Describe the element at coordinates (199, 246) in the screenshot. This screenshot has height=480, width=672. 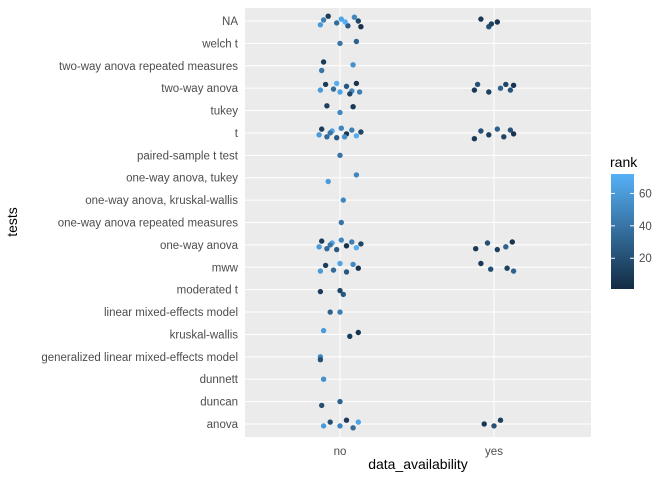
I see `y-tick-label: one-way anova` at that location.